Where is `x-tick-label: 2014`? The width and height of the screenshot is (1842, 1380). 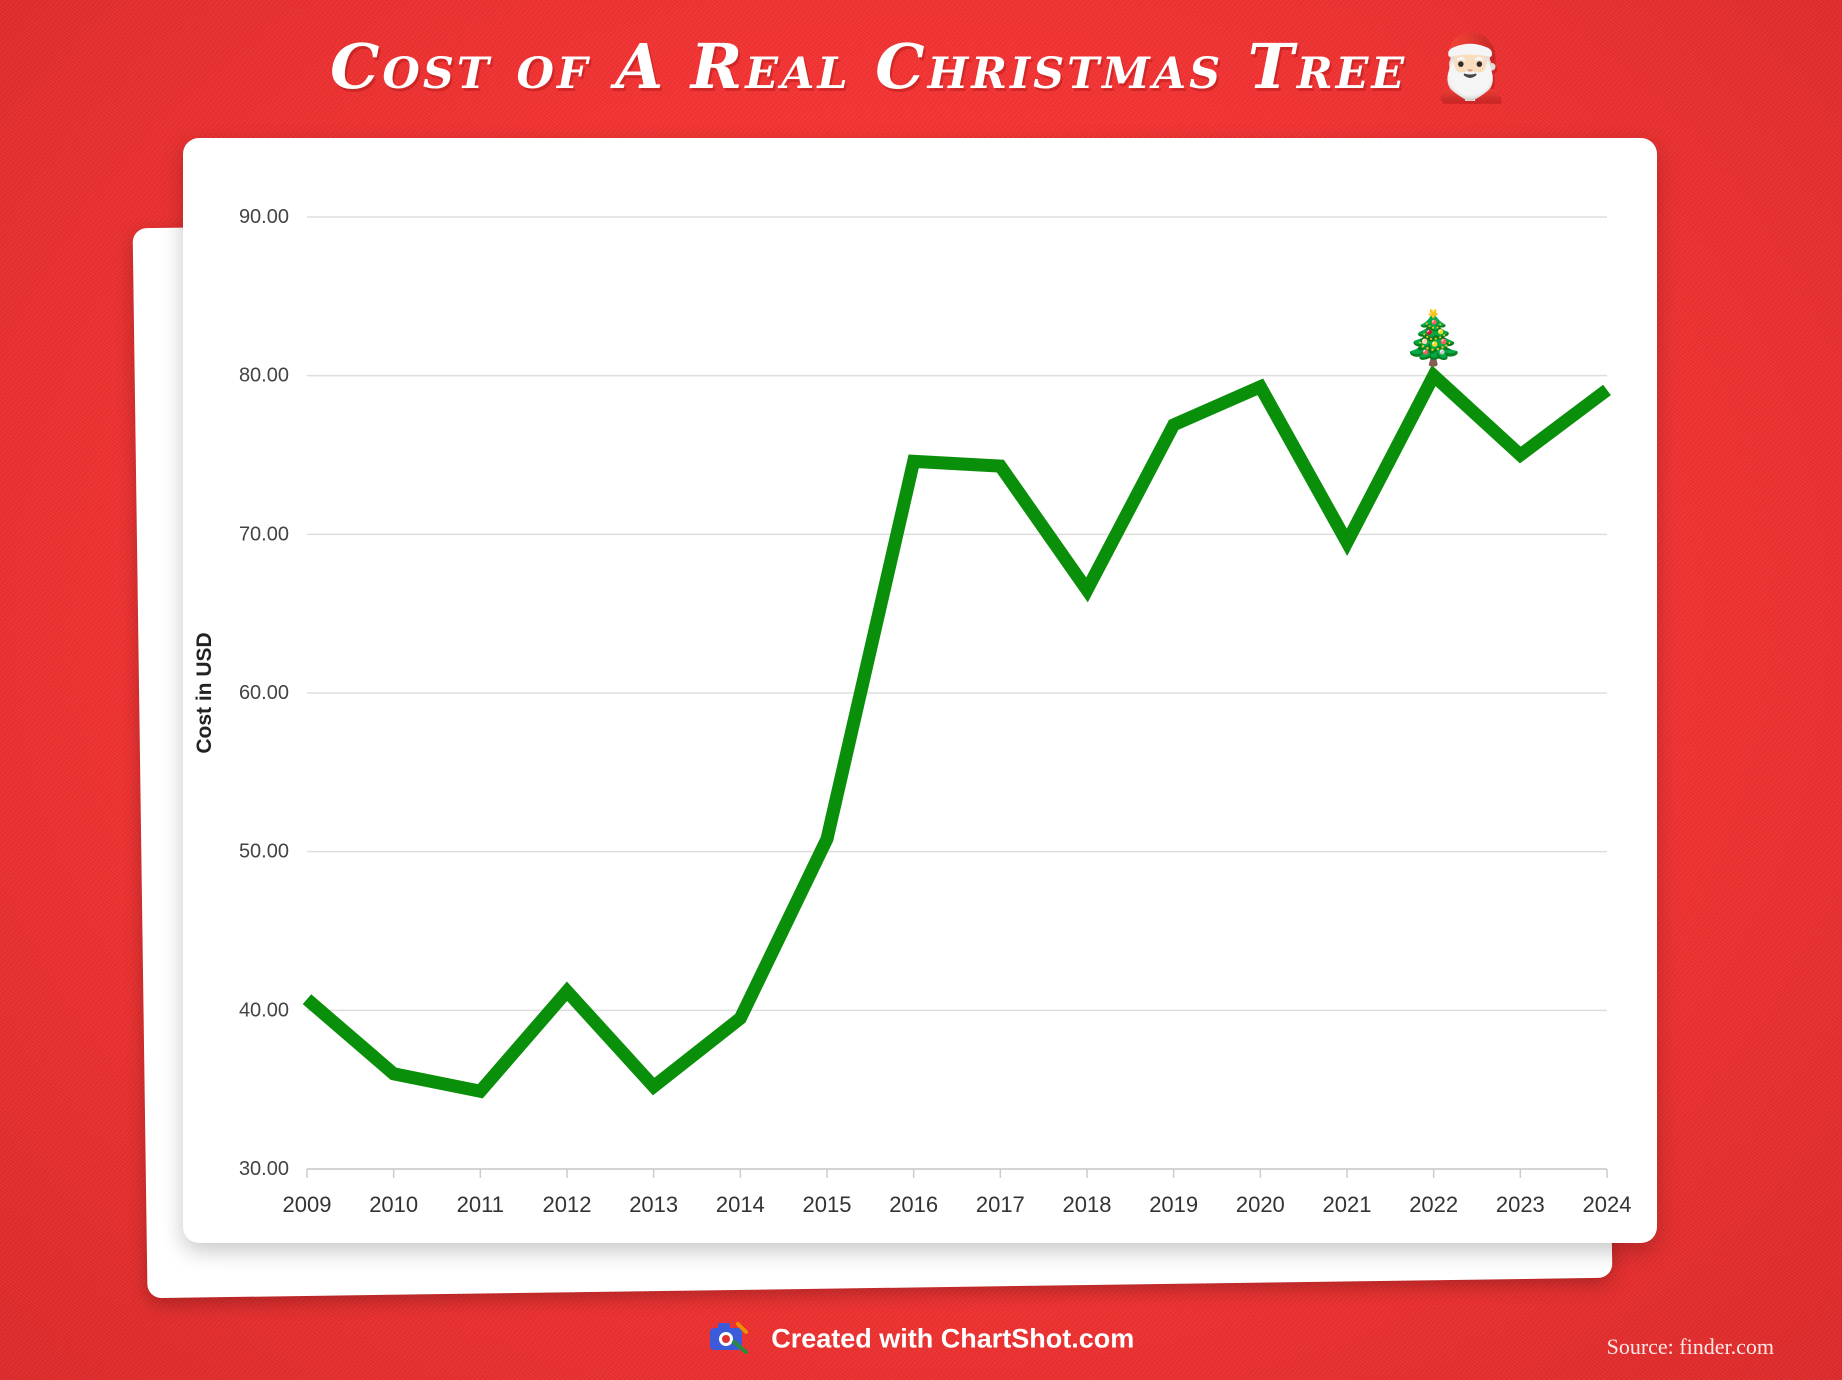 x-tick-label: 2014 is located at coordinates (740, 1204).